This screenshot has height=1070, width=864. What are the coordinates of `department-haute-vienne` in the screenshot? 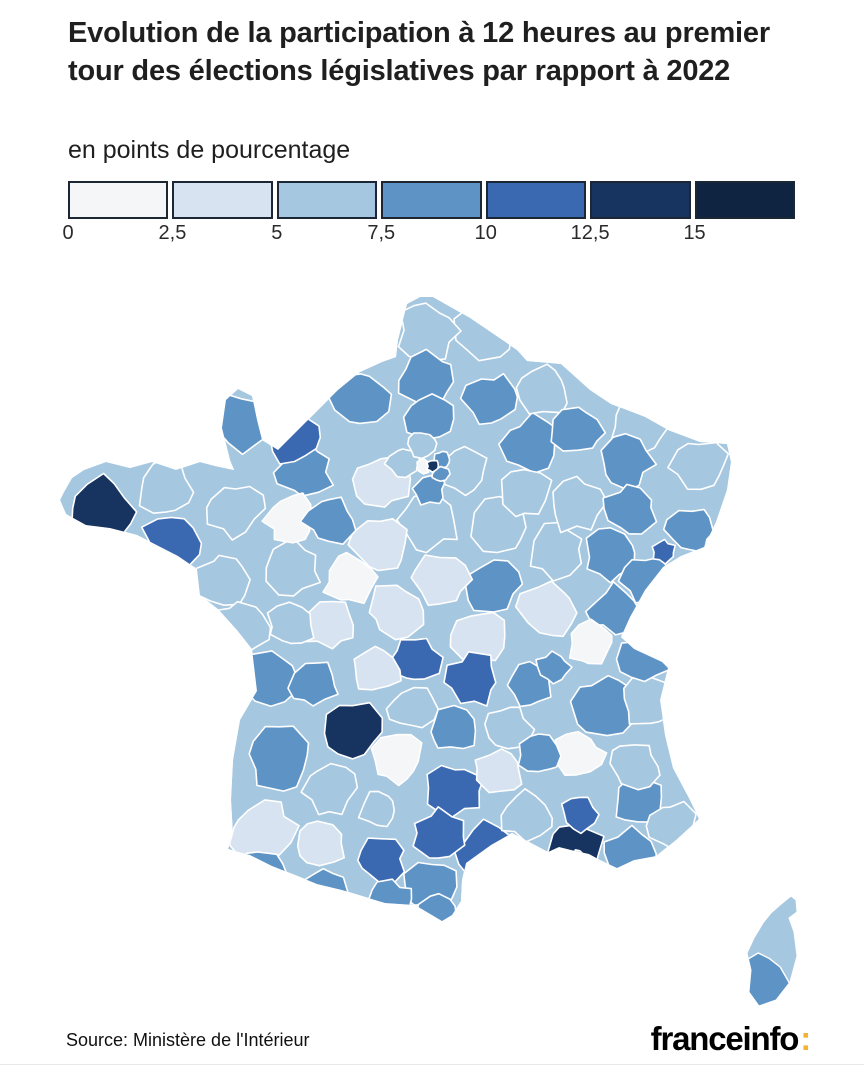 It's located at (377, 668).